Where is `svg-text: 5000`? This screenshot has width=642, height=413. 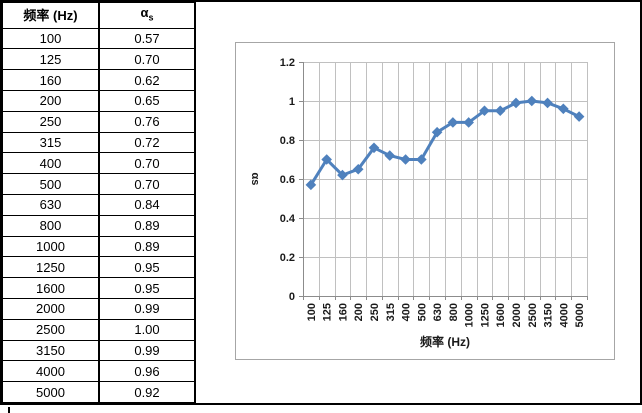
svg-text: 5000 is located at coordinates (580, 315).